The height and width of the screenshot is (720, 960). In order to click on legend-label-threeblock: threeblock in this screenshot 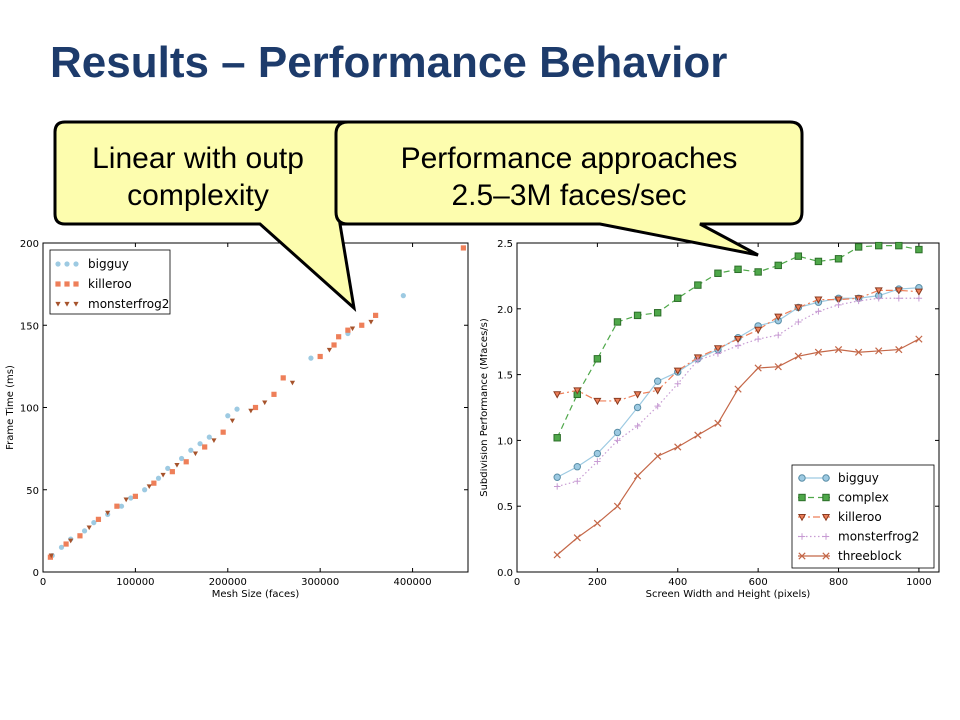, I will do `click(870, 556)`.